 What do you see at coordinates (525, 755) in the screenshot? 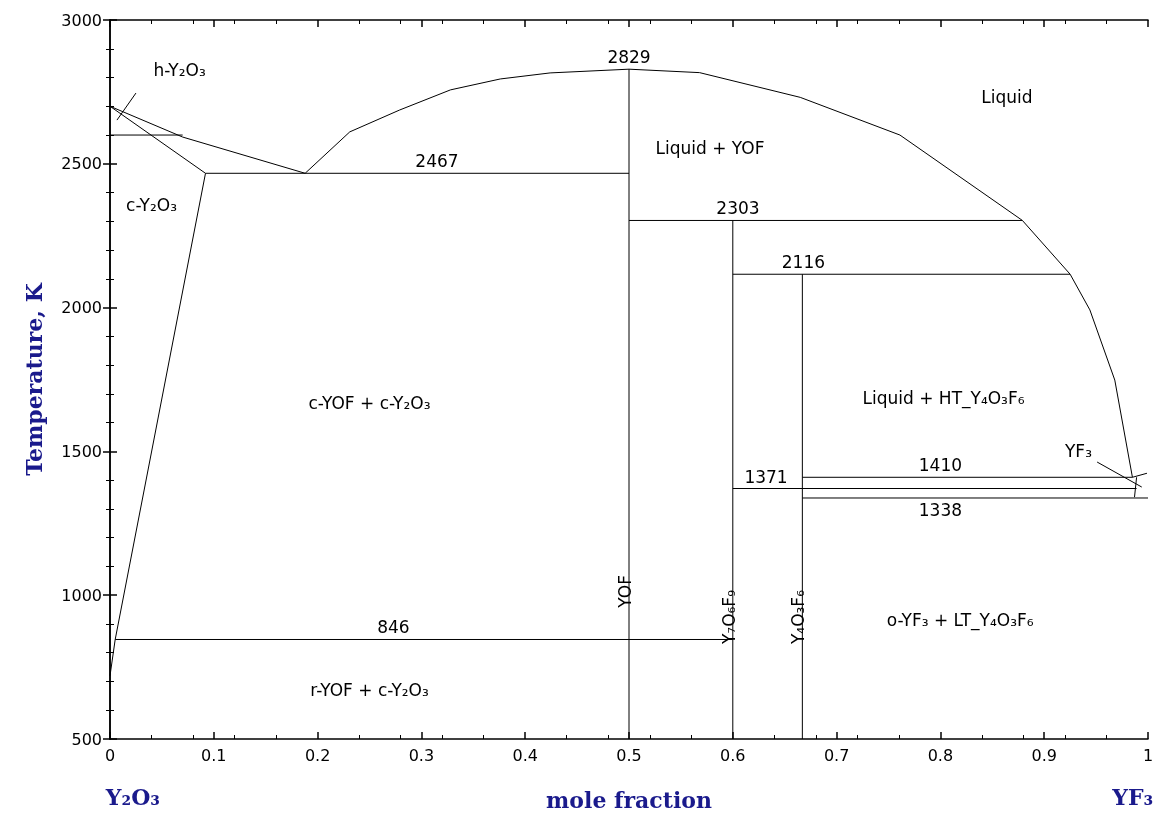
I see `x-tick-label: 0.4` at bounding box center [525, 755].